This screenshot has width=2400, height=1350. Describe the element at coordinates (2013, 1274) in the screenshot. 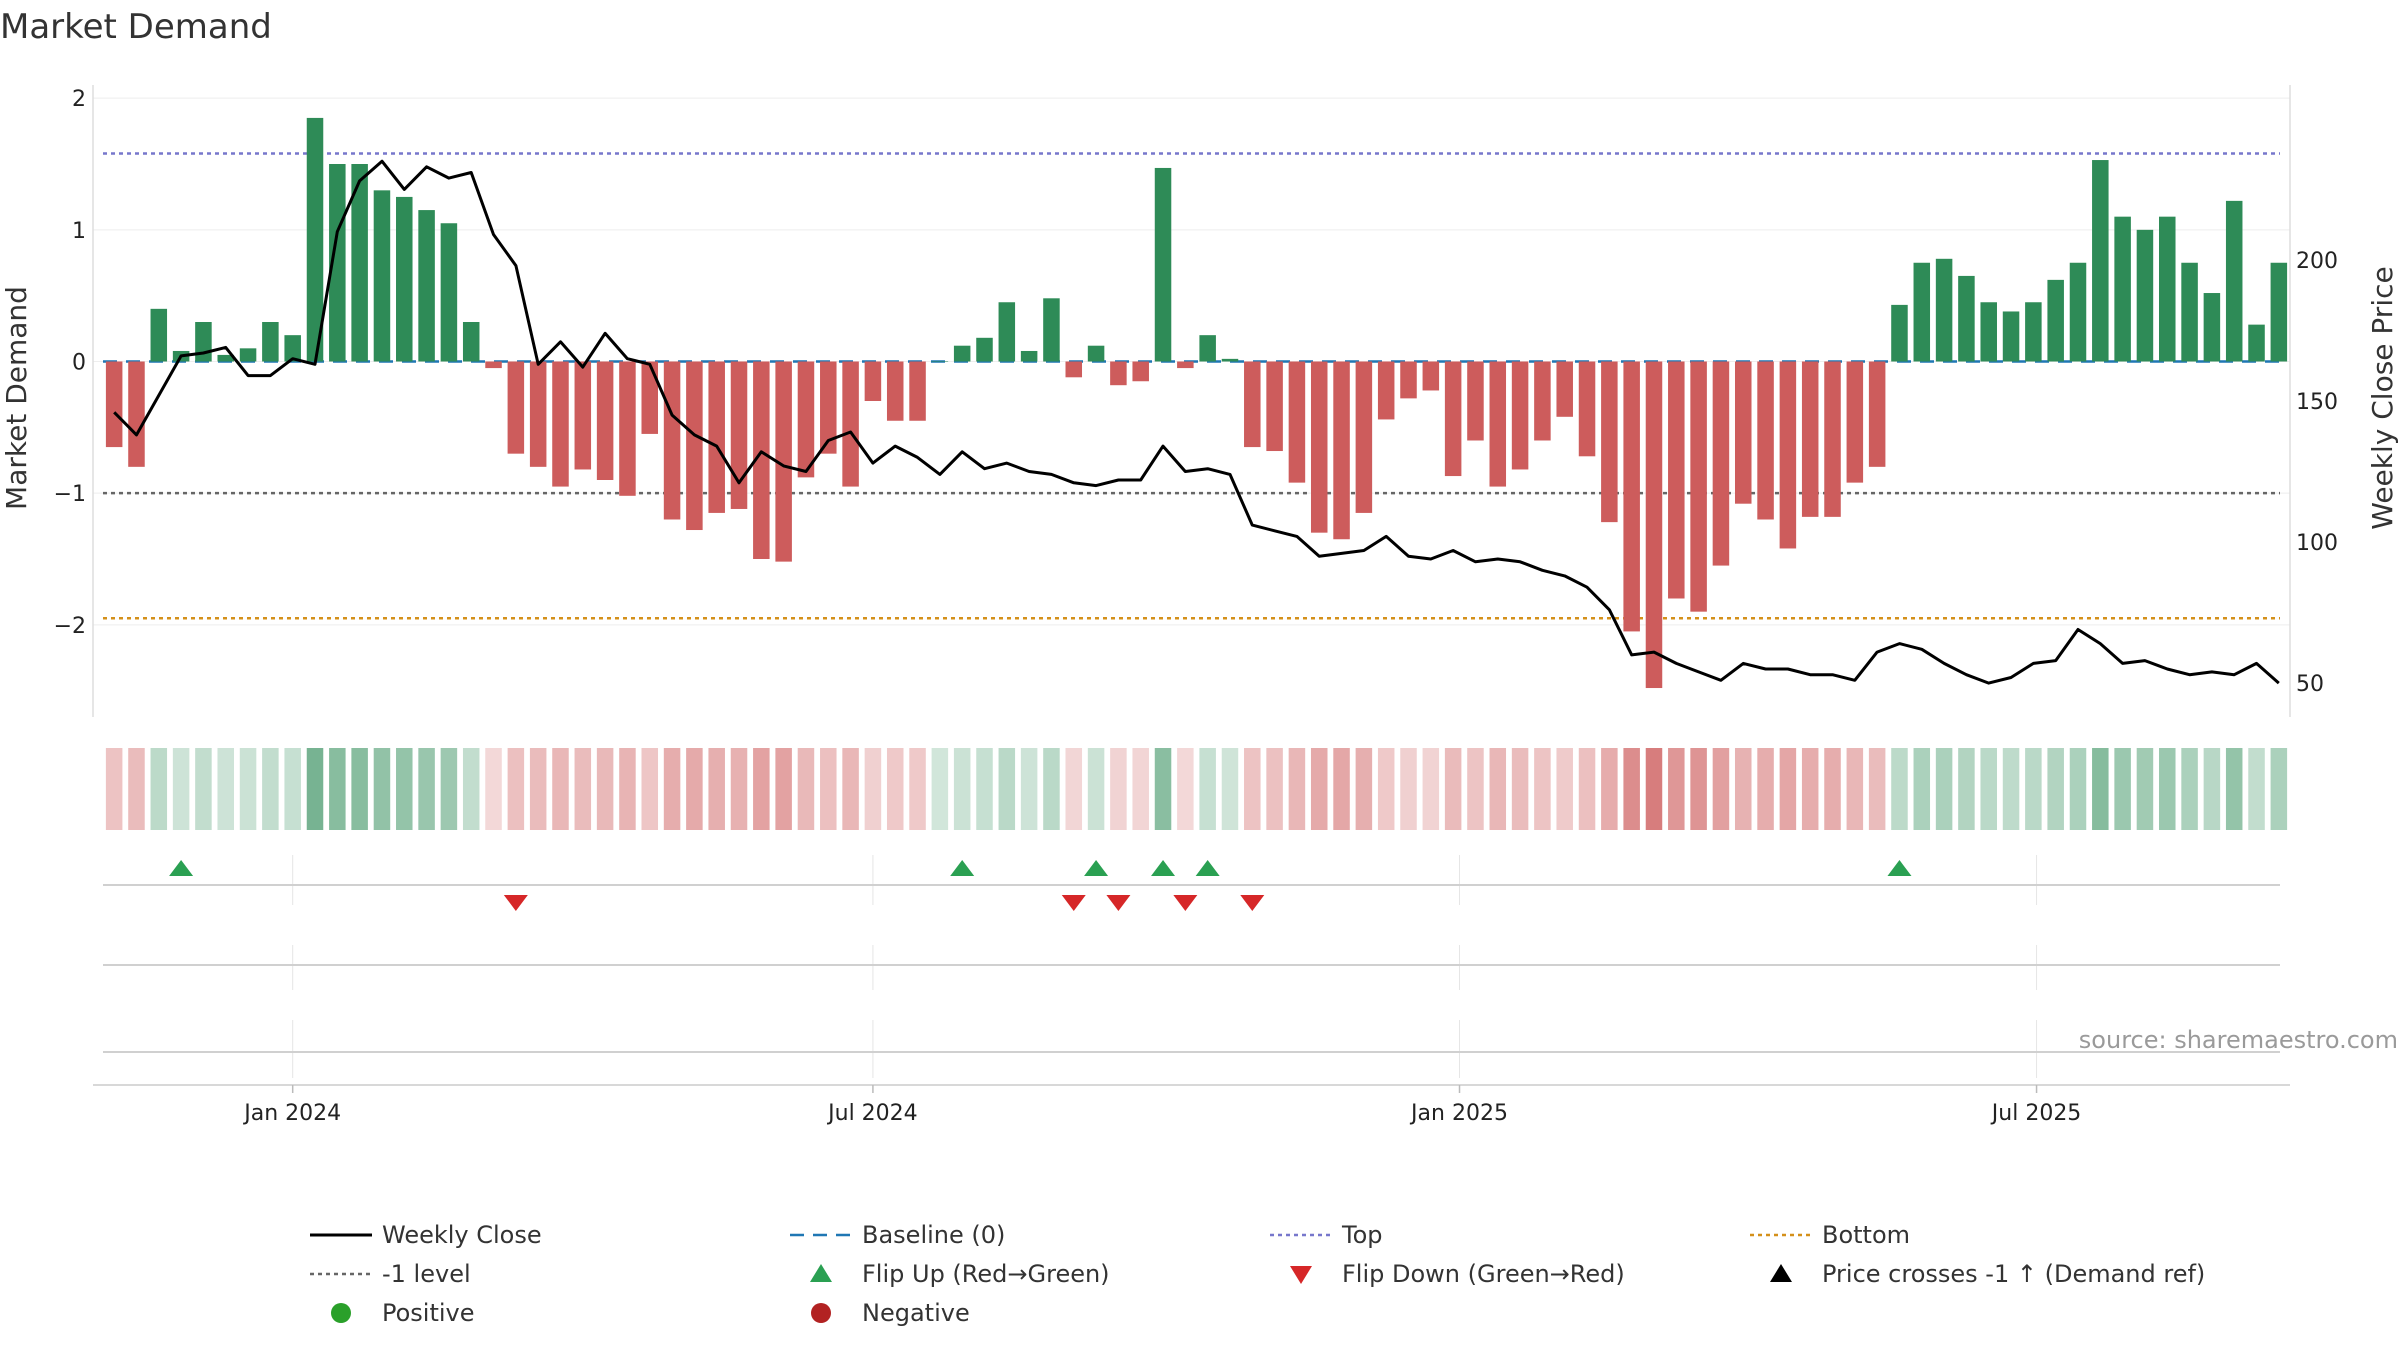

I see `legend-label: Price crosses -1 ↑ (Demand ref)` at that location.